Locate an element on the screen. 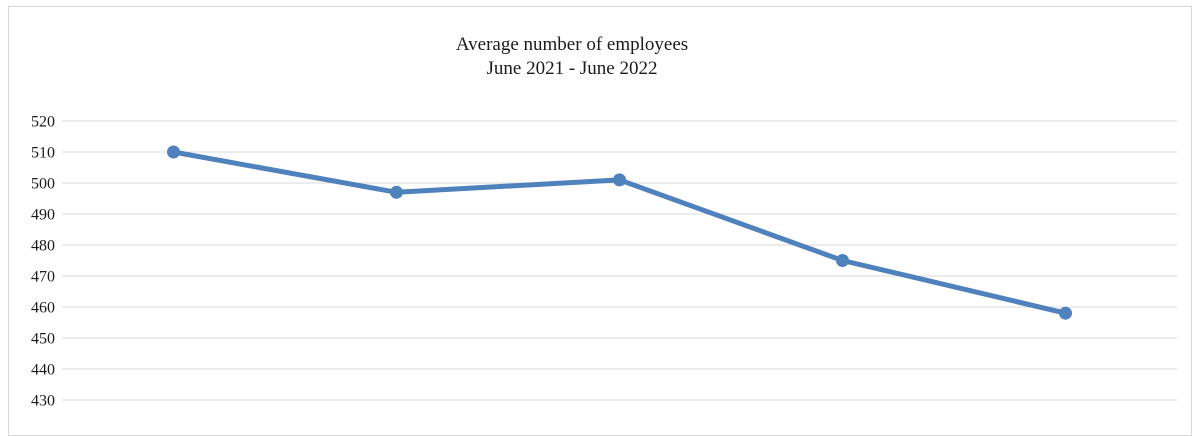 The width and height of the screenshot is (1195, 436). chart-title: Average number of employees is located at coordinates (572, 44).